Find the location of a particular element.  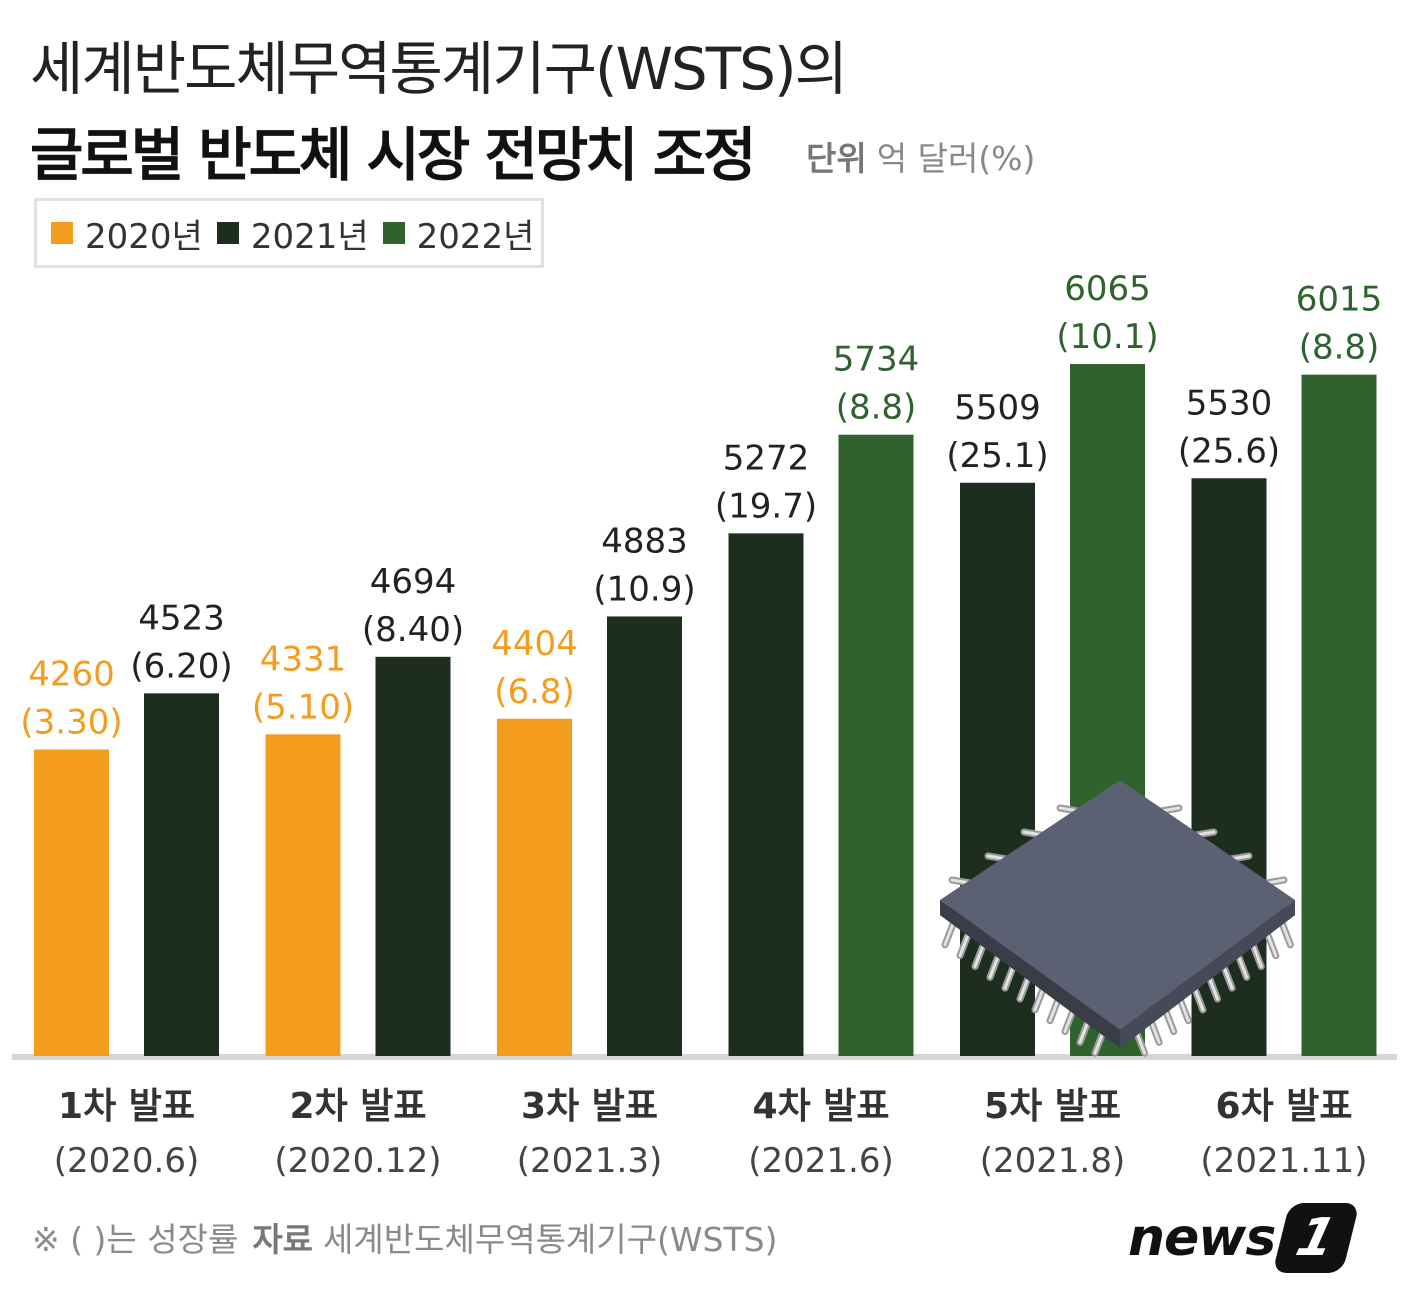

growth-label-2020년-2: (5.10) is located at coordinates (303, 707).